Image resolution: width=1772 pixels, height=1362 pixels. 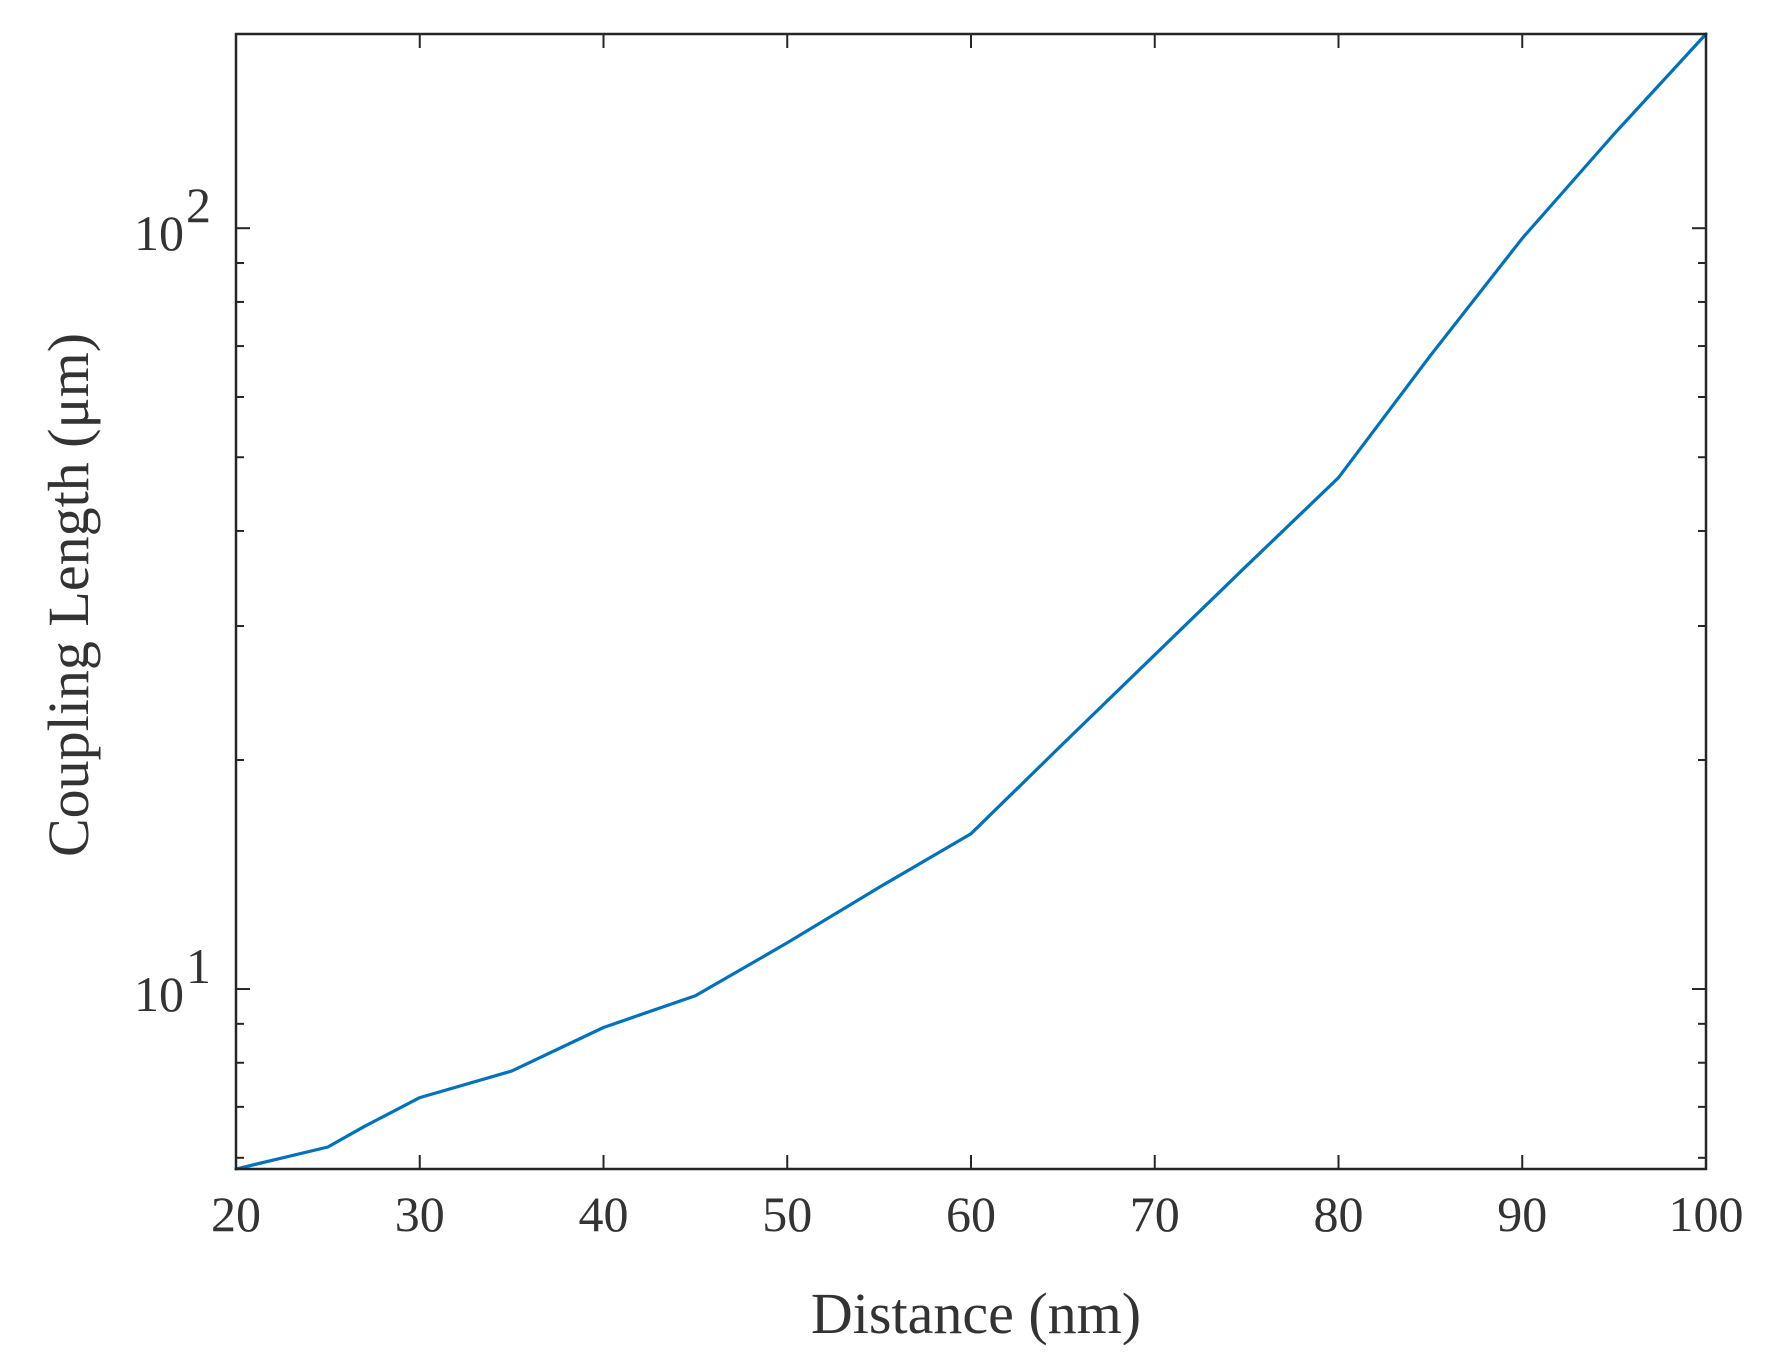 I want to click on y-tick-label-exponent: 2, so click(x=198, y=205).